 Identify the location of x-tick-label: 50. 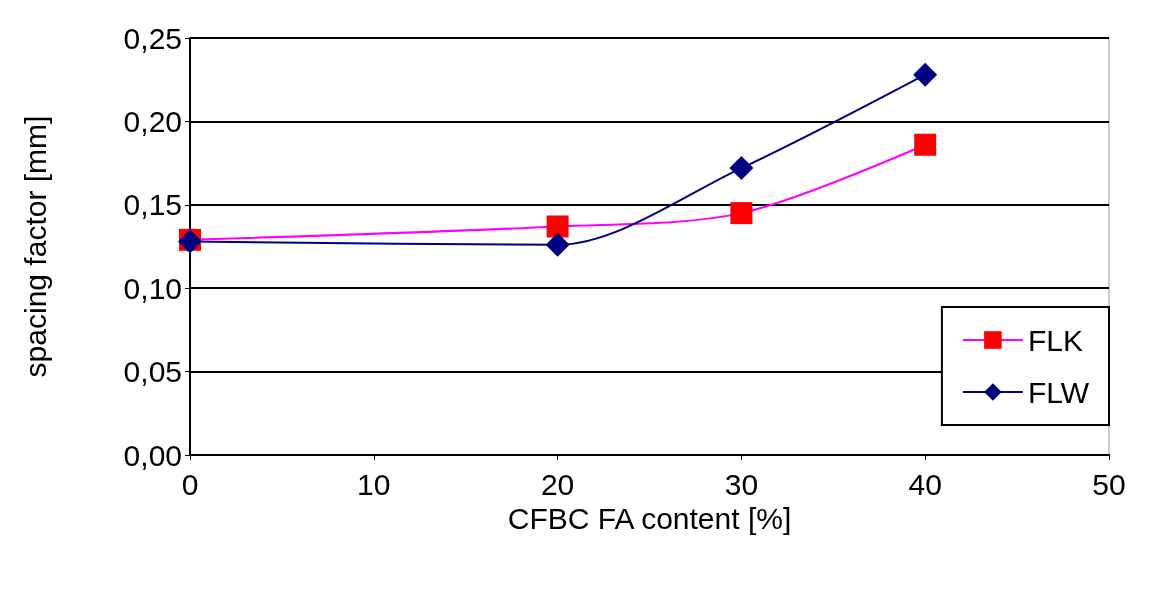
(1109, 484).